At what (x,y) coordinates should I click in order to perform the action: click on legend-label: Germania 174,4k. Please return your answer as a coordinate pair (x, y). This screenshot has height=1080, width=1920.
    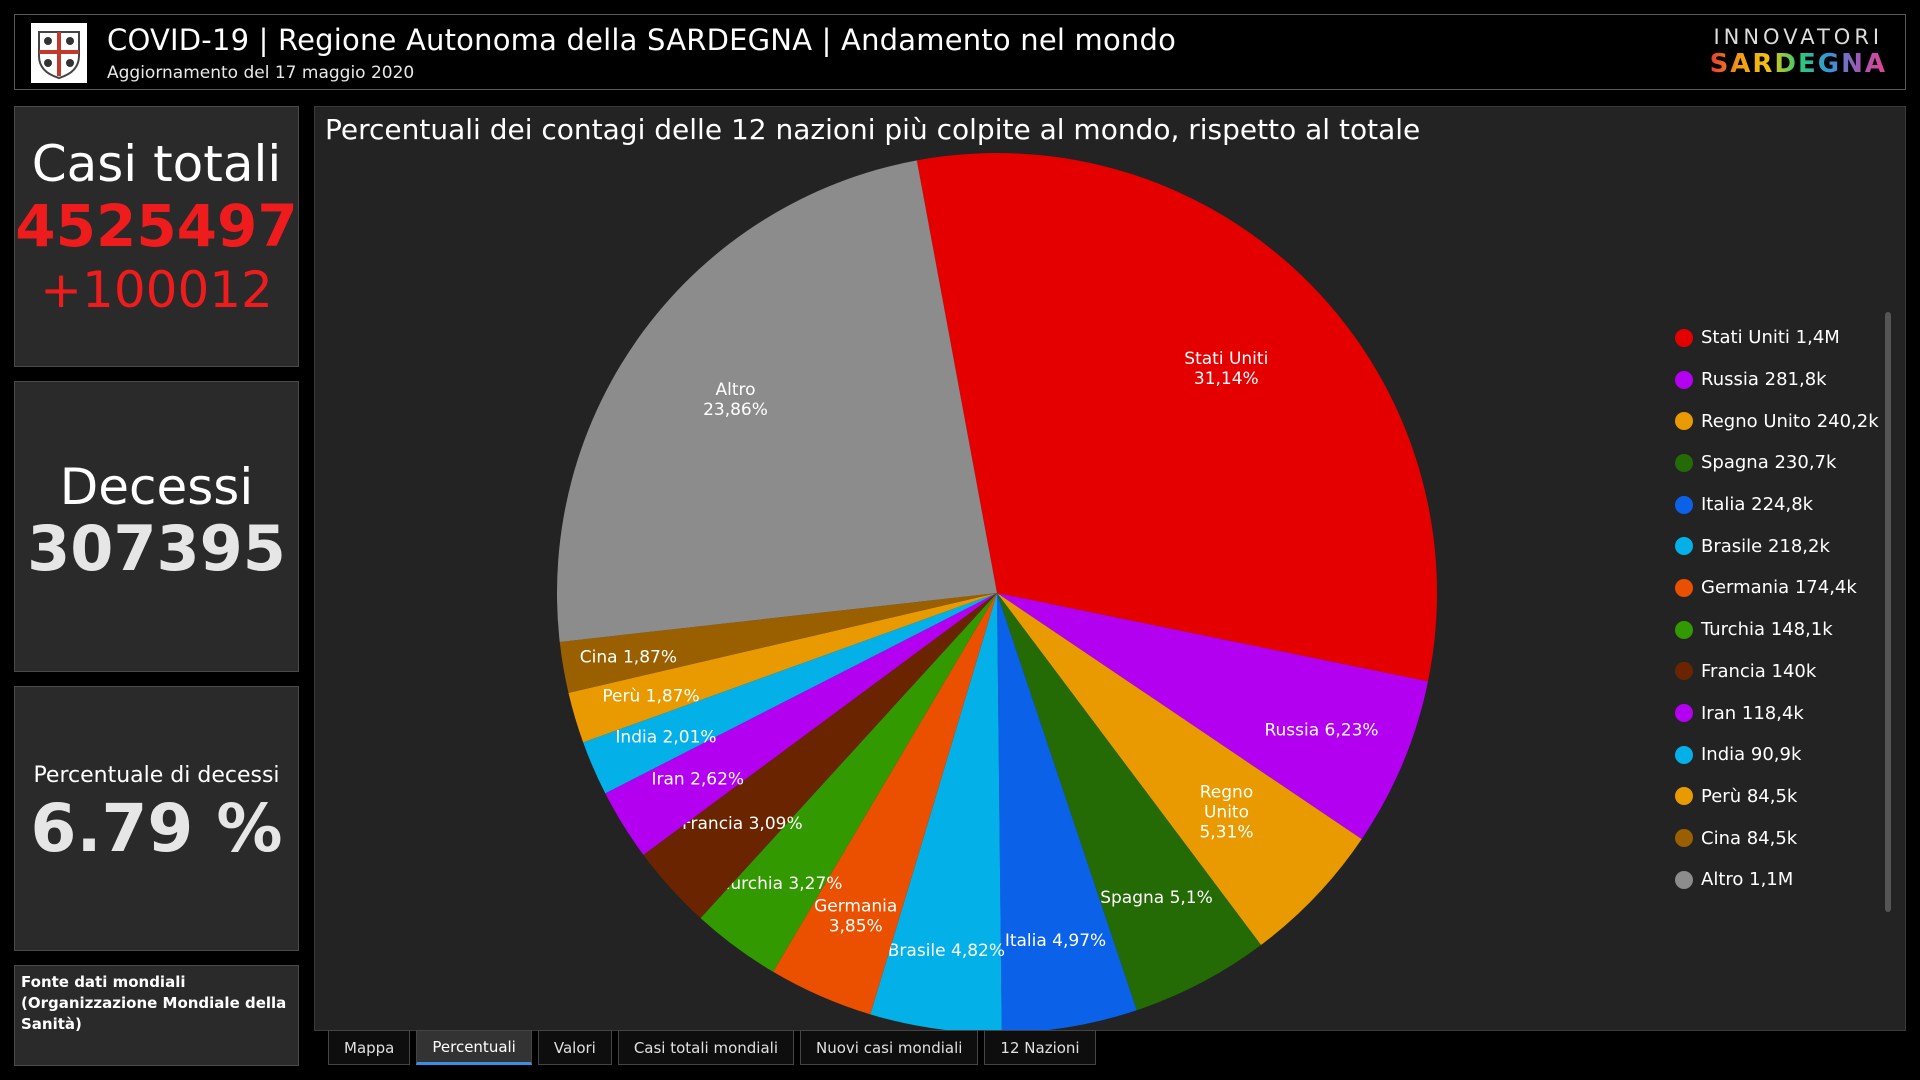
    Looking at the image, I should click on (1779, 588).